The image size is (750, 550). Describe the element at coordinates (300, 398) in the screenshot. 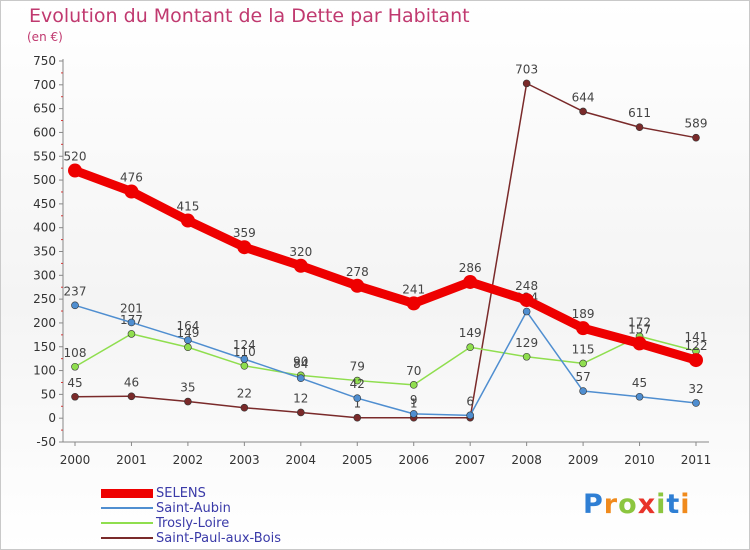

I see `data-label: 12` at that location.